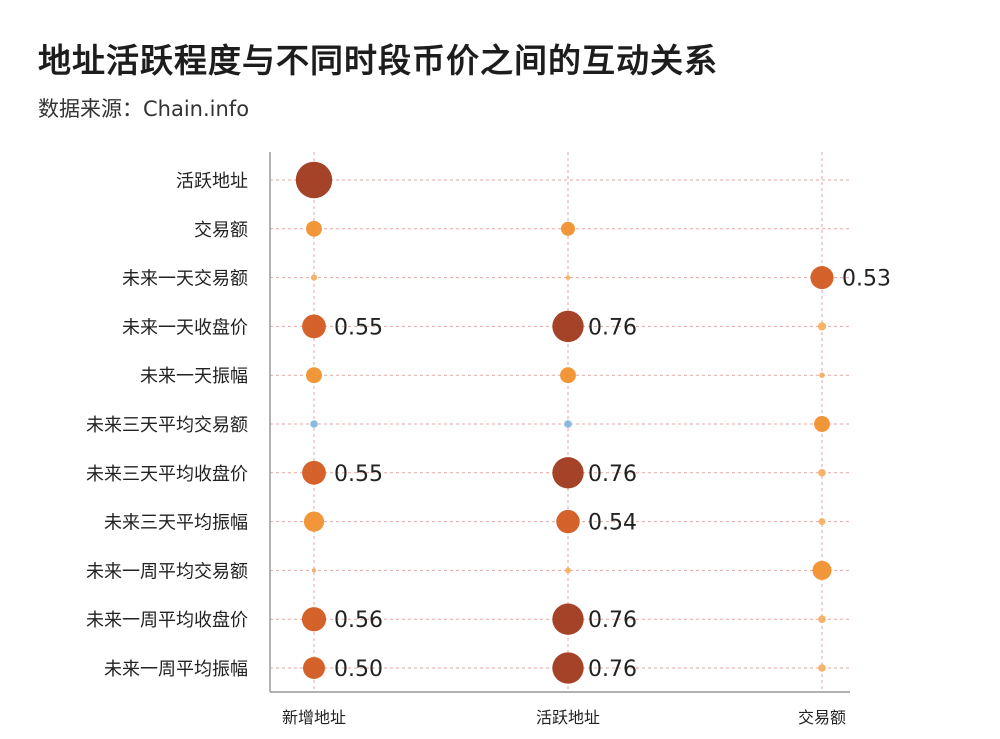  I want to click on row-label: 未来一天振幅, so click(194, 376).